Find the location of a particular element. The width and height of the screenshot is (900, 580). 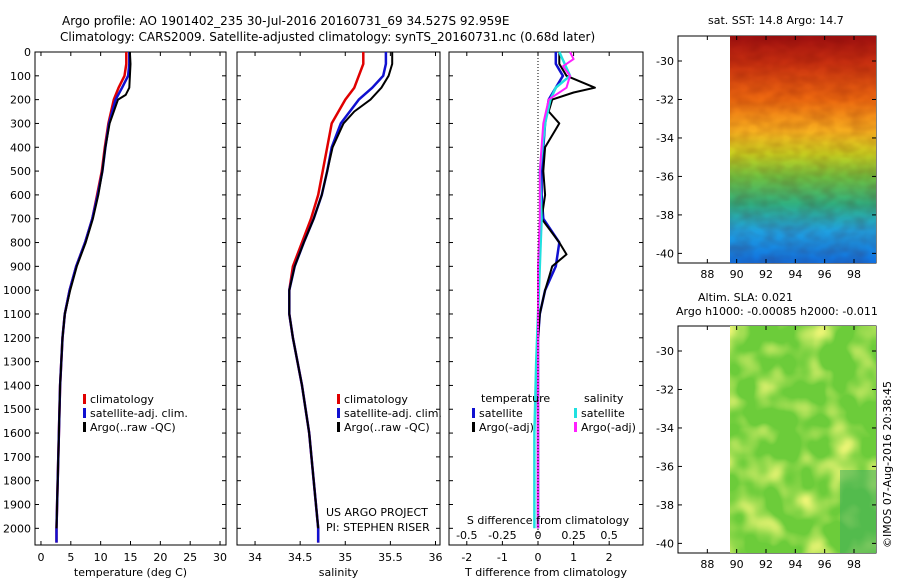

y-tick-label: 1300 is located at coordinates (17, 362).